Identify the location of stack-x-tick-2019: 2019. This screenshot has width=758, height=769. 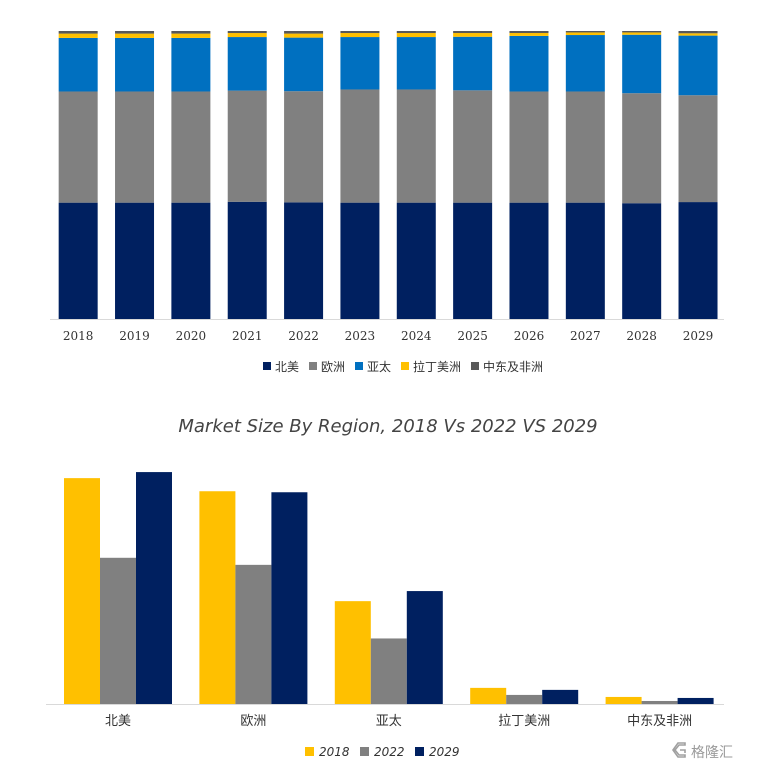
(134, 336).